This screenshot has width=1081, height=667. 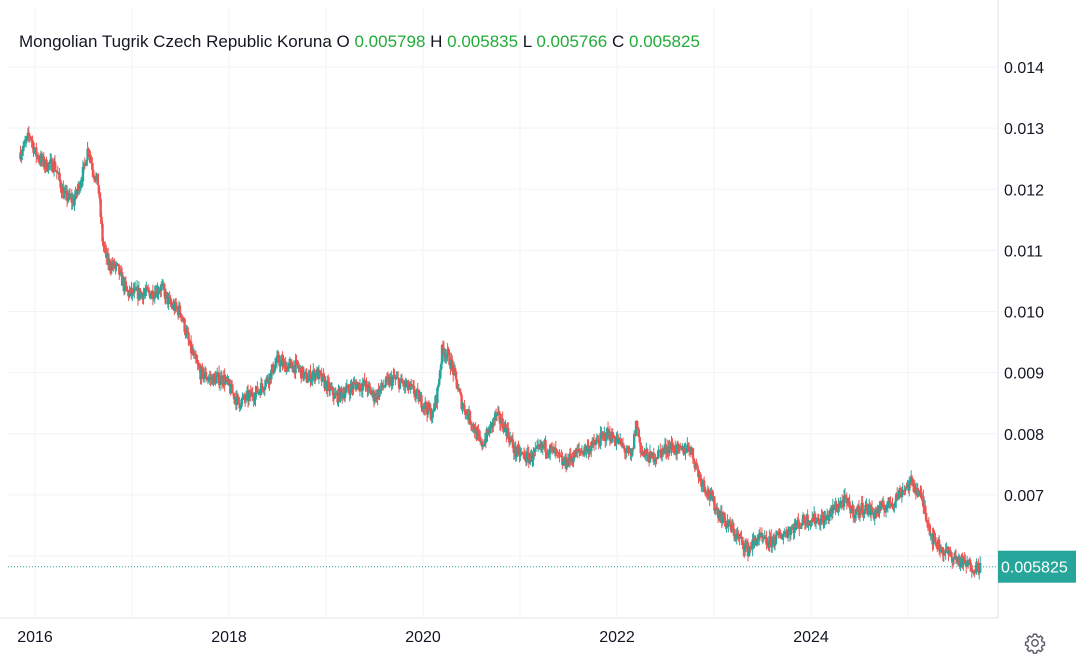 I want to click on gear-icon, so click(x=1035, y=643).